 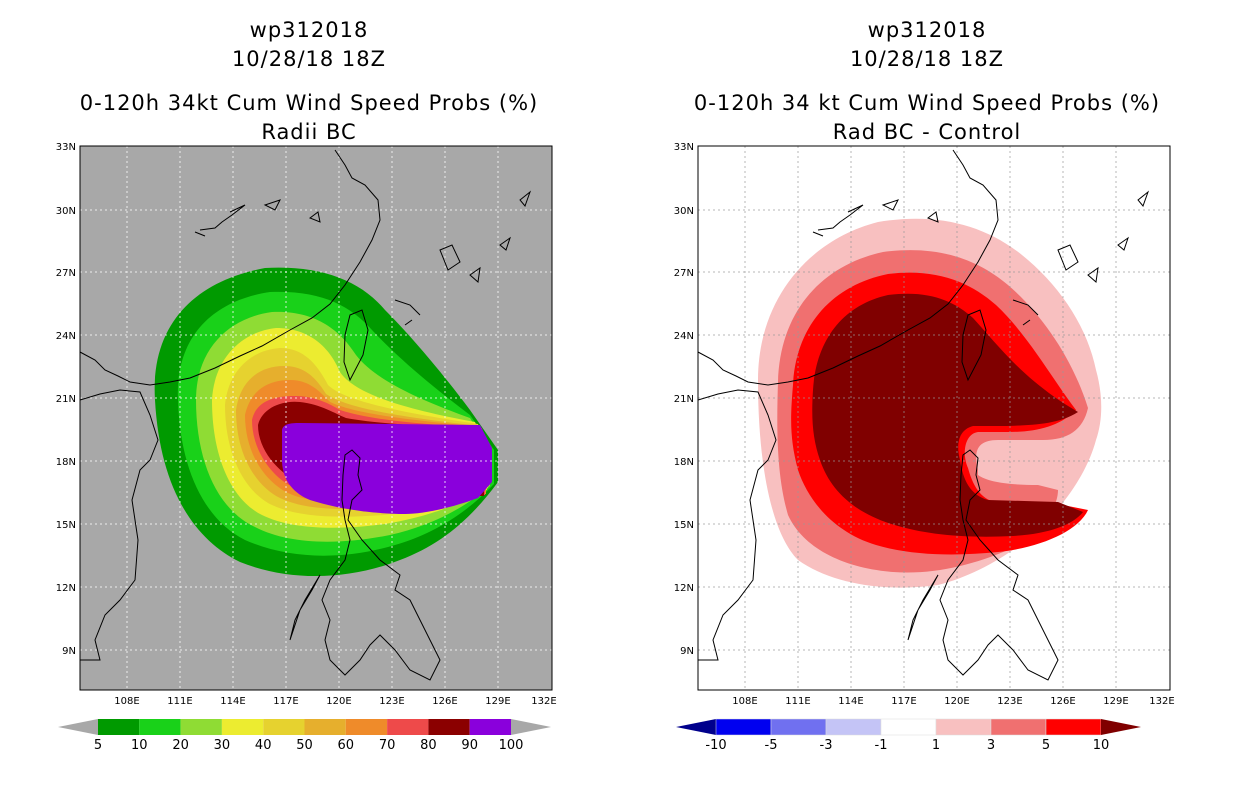 What do you see at coordinates (304, 745) in the screenshot?
I see `colorbar-label: 50` at bounding box center [304, 745].